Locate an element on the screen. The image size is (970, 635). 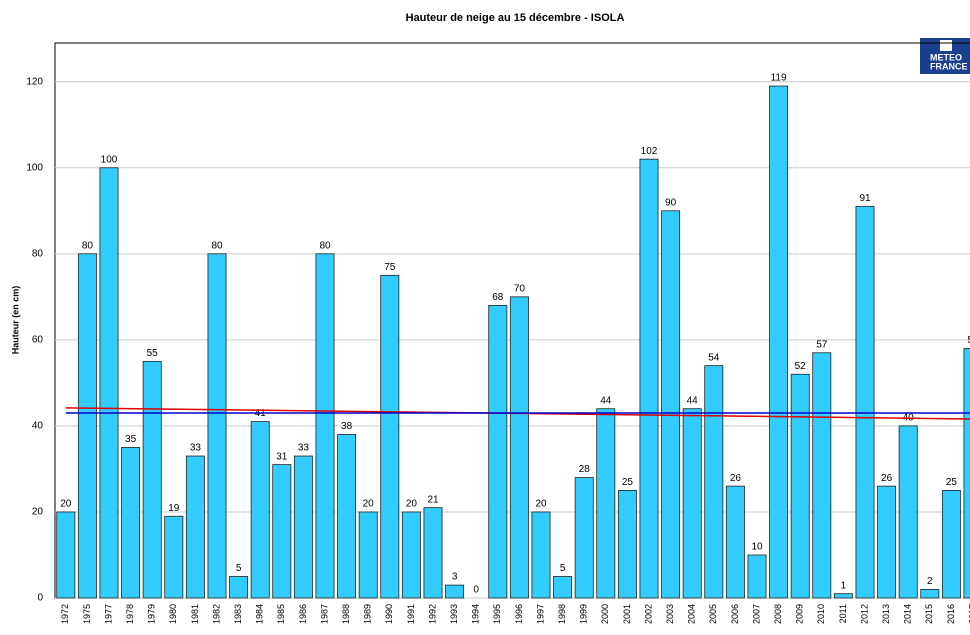
x-tick-label: 2000 is located at coordinates (605, 614).